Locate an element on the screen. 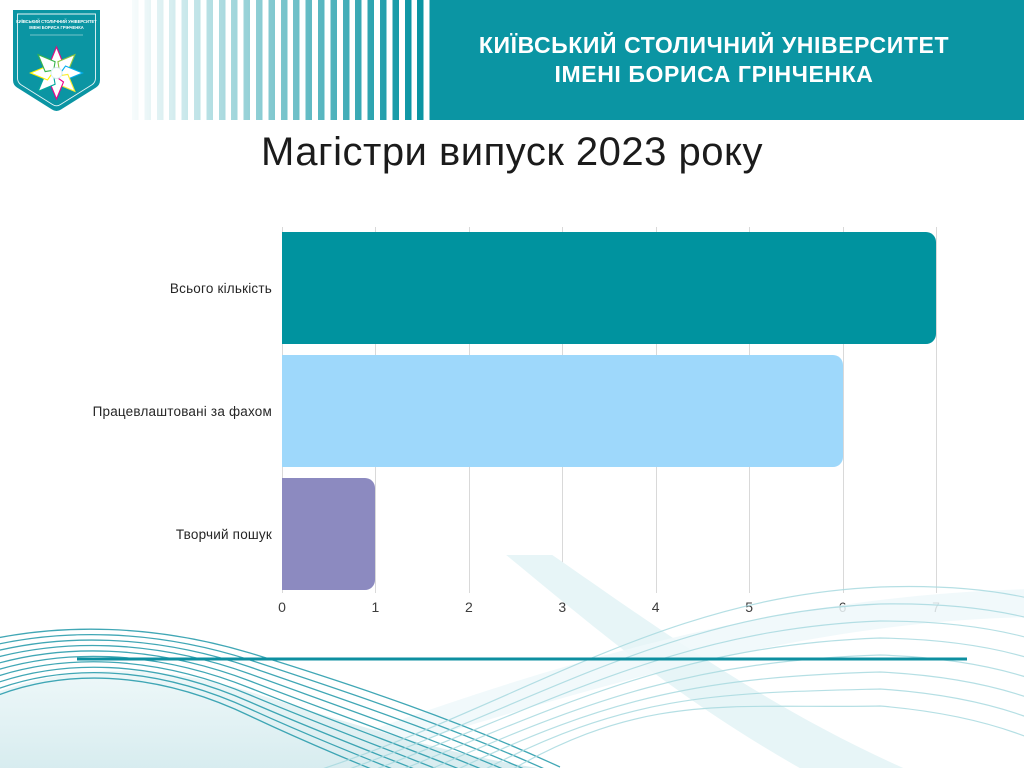 The width and height of the screenshot is (1024, 768). x-tick-label: 2 is located at coordinates (468, 607).